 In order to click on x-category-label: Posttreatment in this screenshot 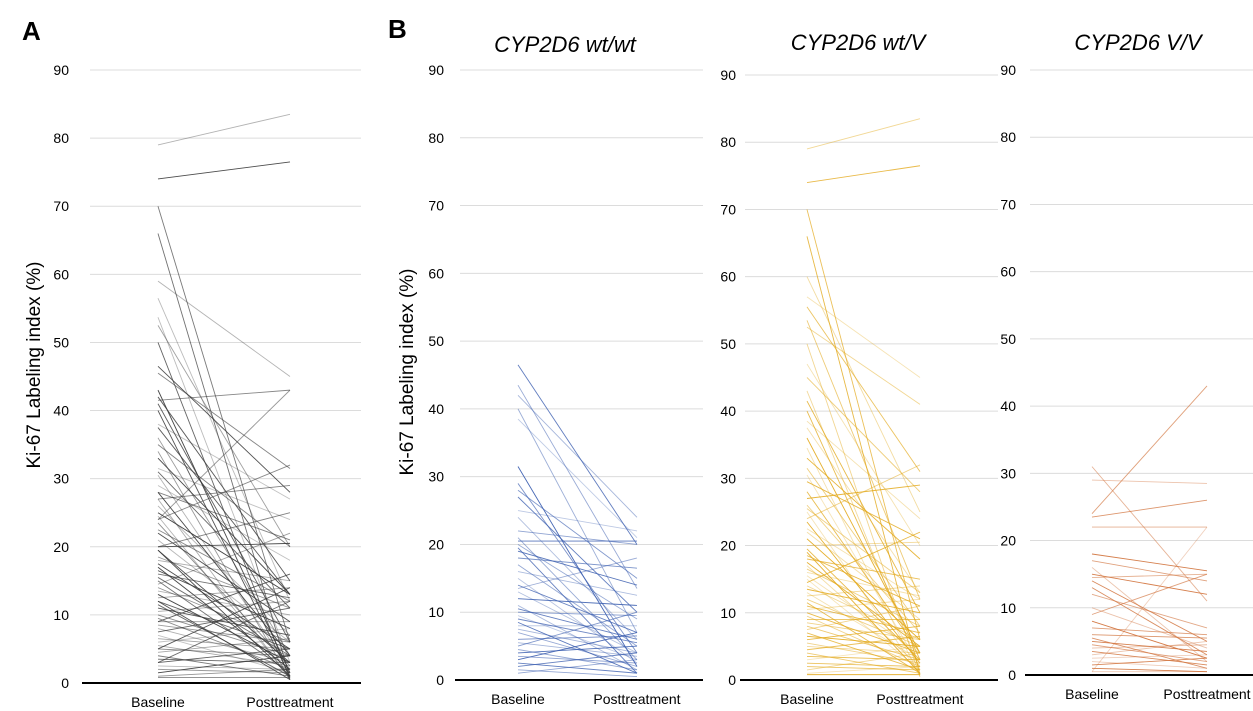, I will do `click(919, 699)`.